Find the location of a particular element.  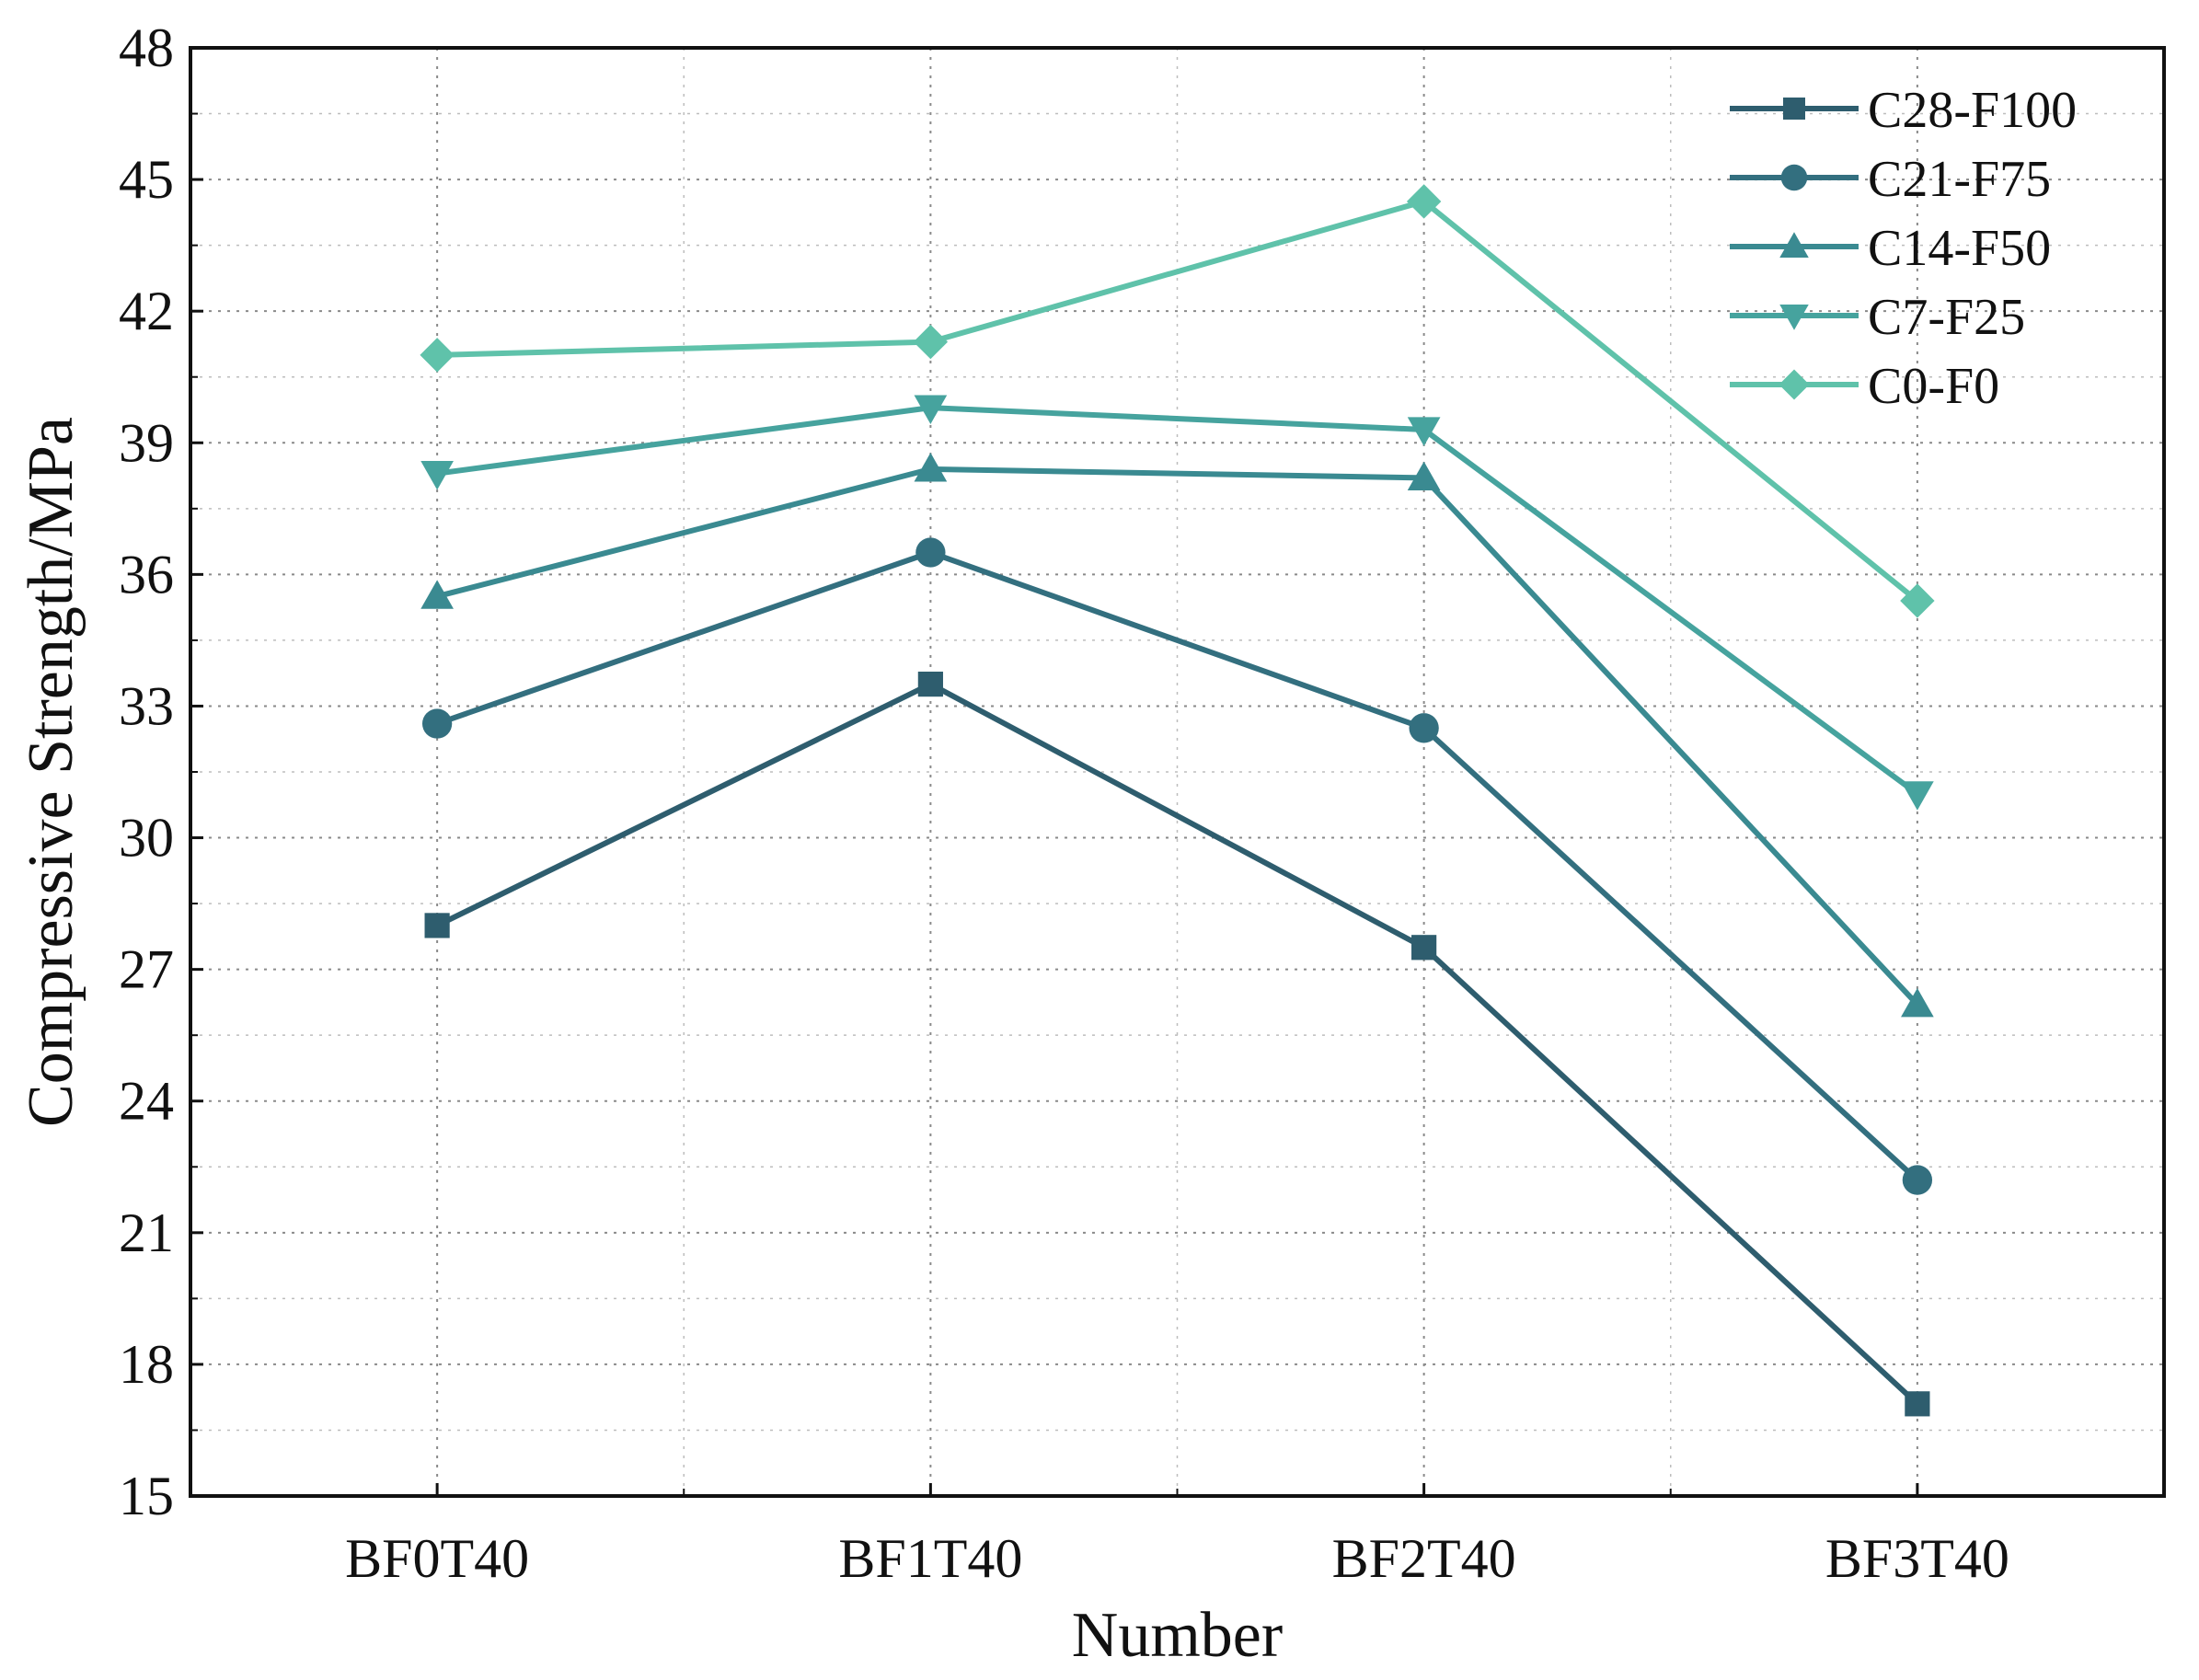

y-tick-label: 30 is located at coordinates (146, 838).